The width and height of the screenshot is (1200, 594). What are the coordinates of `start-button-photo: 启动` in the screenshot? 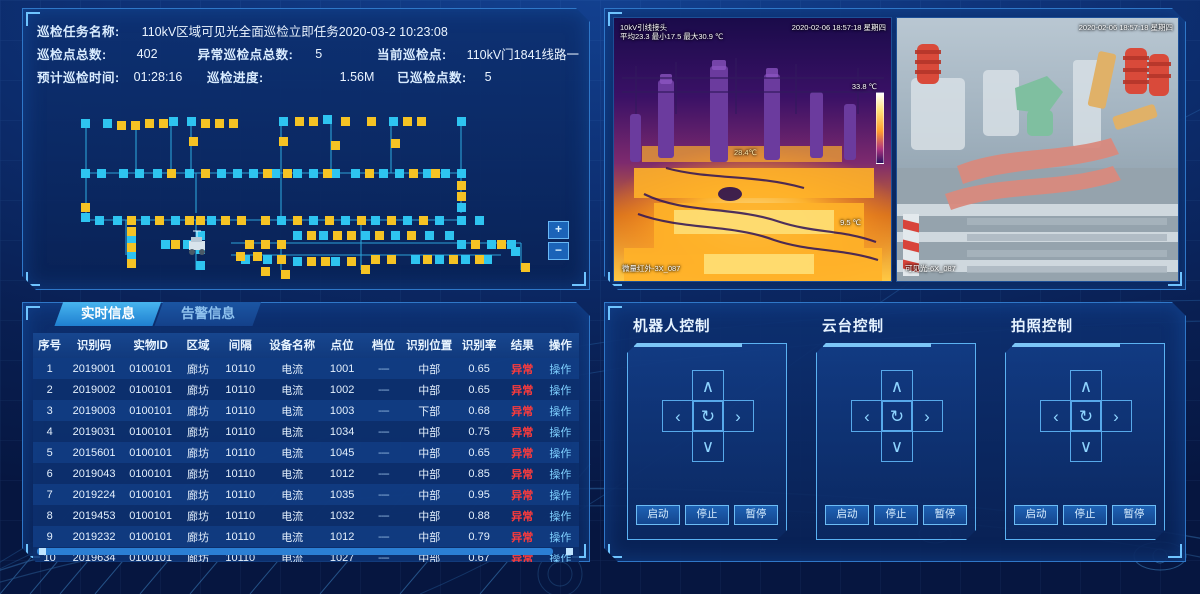 It's located at (1036, 515).